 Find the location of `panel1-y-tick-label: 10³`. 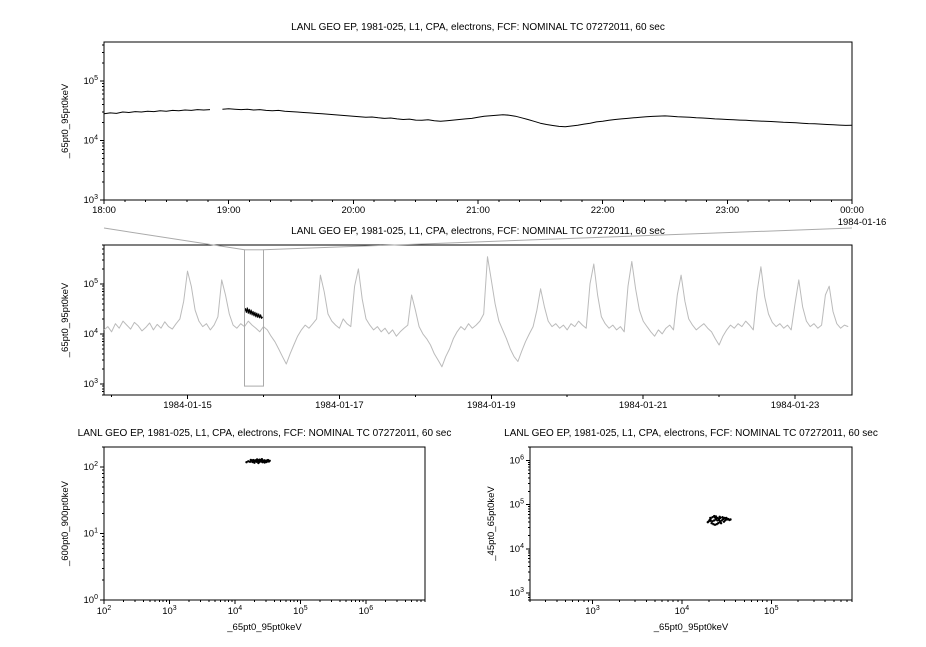

panel1-y-tick-label: 10³ is located at coordinates (91, 200).